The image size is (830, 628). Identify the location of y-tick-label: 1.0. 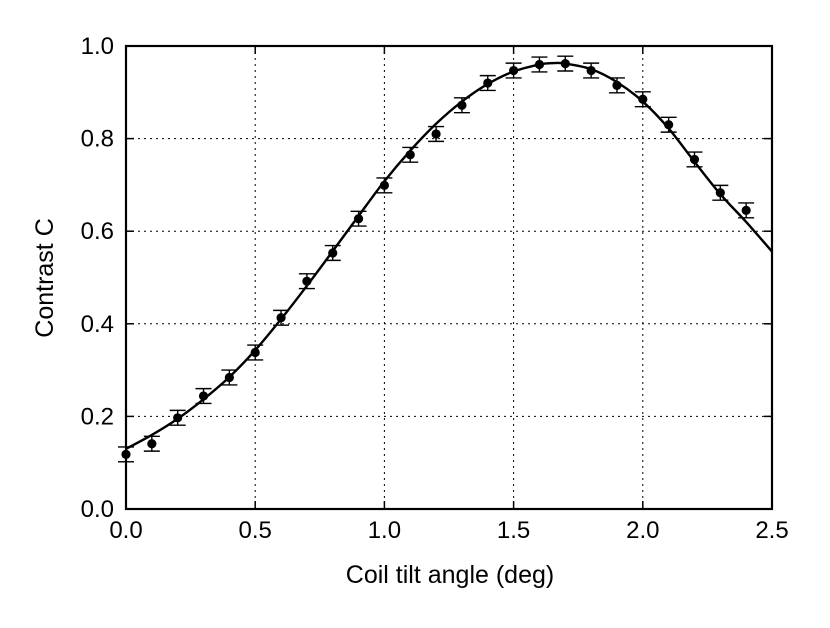
(97, 46).